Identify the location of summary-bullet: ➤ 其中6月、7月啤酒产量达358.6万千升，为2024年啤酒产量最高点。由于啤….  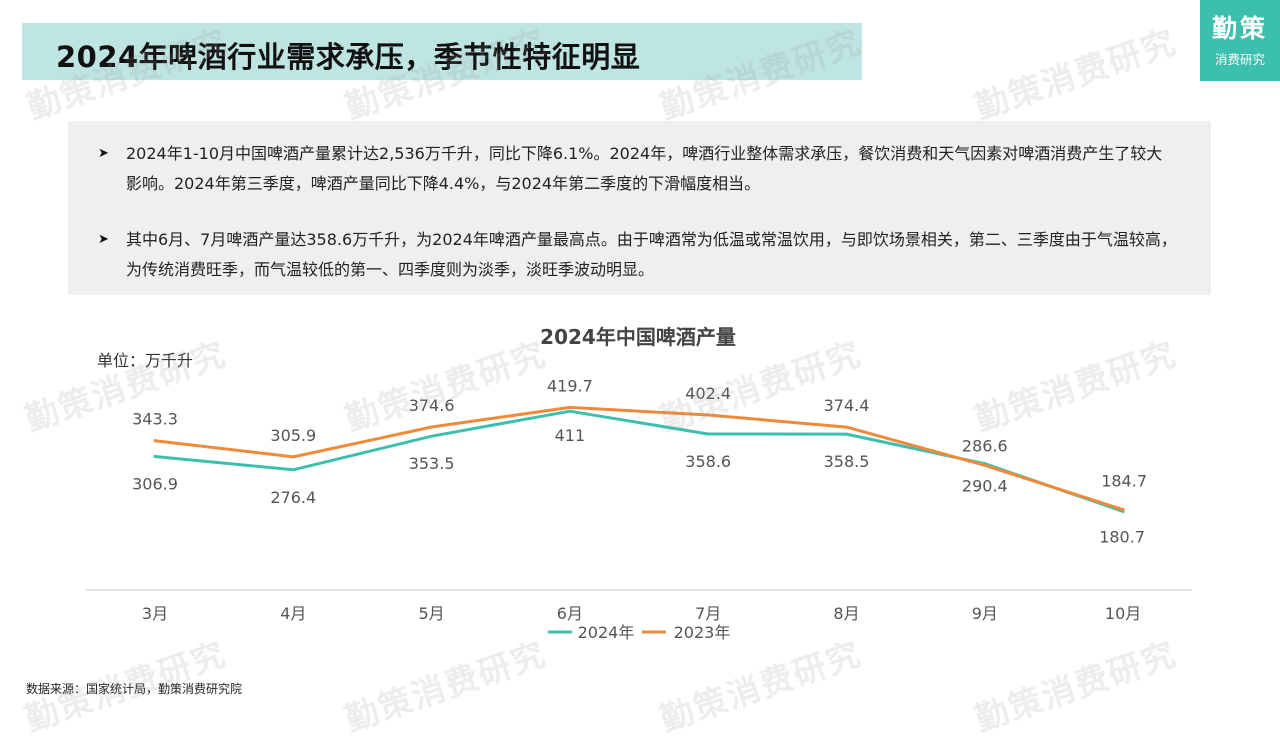
(638, 255).